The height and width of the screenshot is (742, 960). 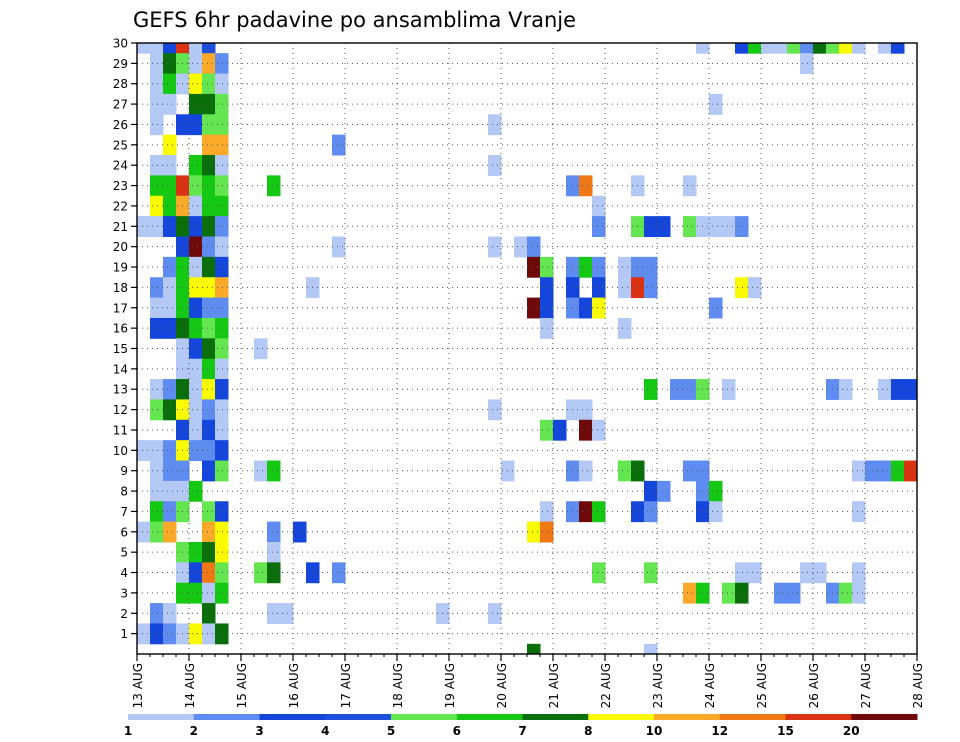 I want to click on y-tick-label: 15, so click(x=120, y=349).